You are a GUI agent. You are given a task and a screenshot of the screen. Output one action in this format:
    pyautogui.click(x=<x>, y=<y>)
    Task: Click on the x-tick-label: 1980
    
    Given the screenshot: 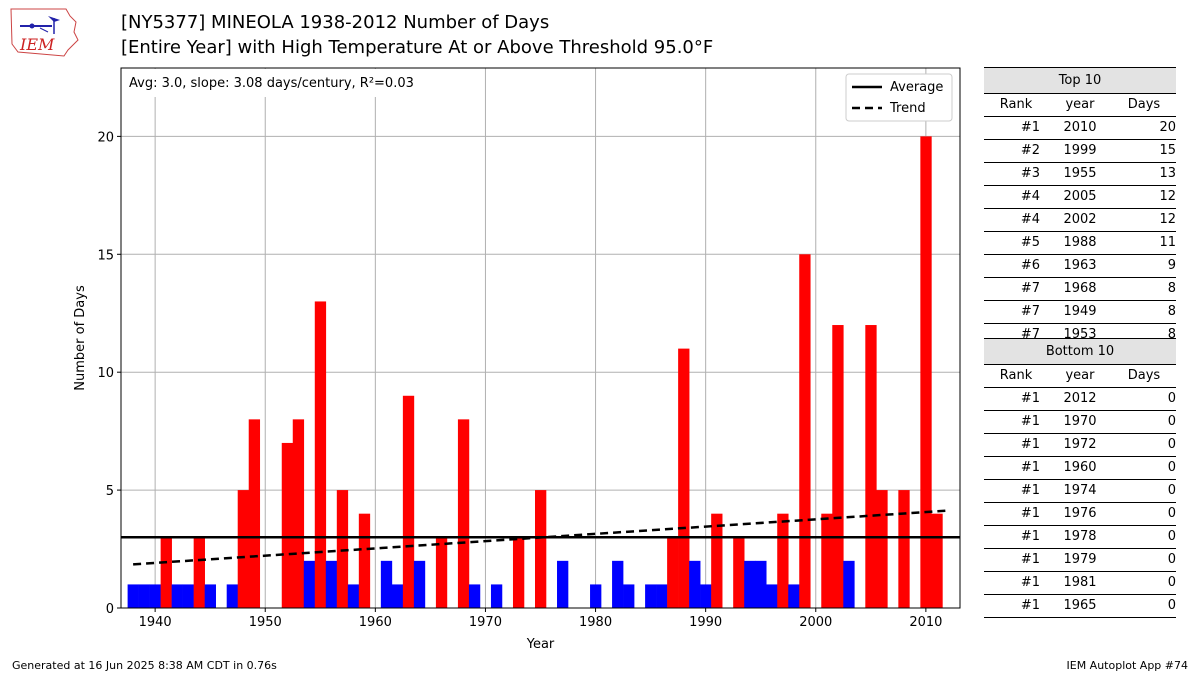 What is the action you would take?
    pyautogui.click(x=595, y=622)
    